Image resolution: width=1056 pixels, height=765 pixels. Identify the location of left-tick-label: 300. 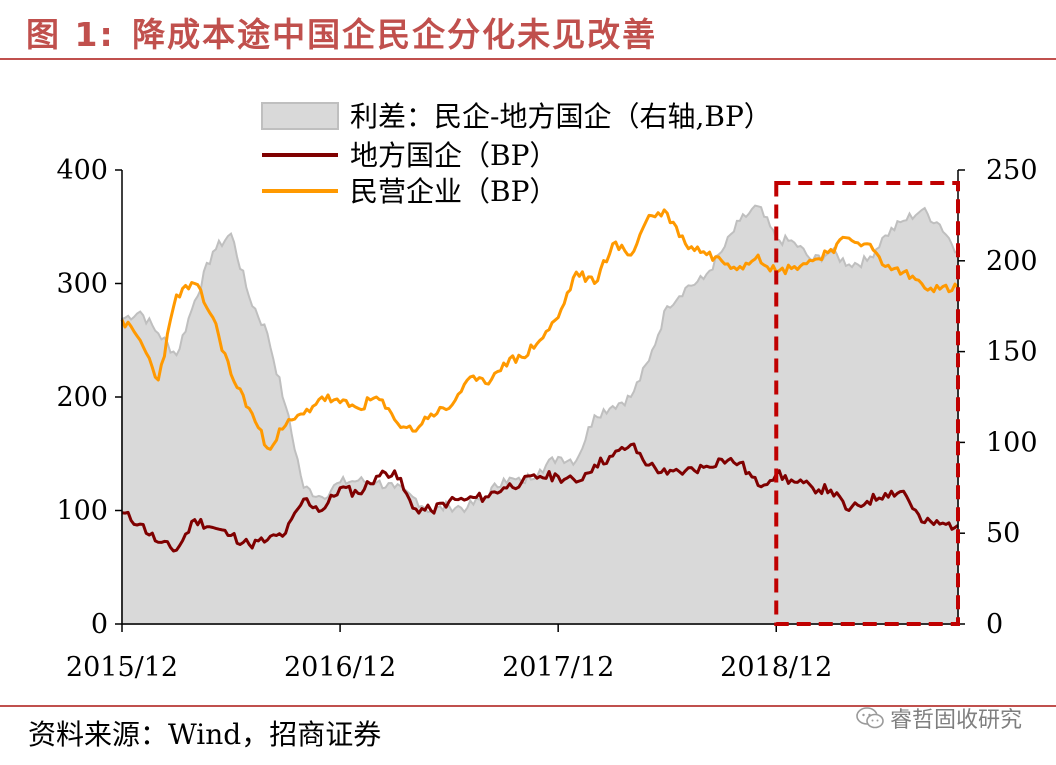
(82, 284).